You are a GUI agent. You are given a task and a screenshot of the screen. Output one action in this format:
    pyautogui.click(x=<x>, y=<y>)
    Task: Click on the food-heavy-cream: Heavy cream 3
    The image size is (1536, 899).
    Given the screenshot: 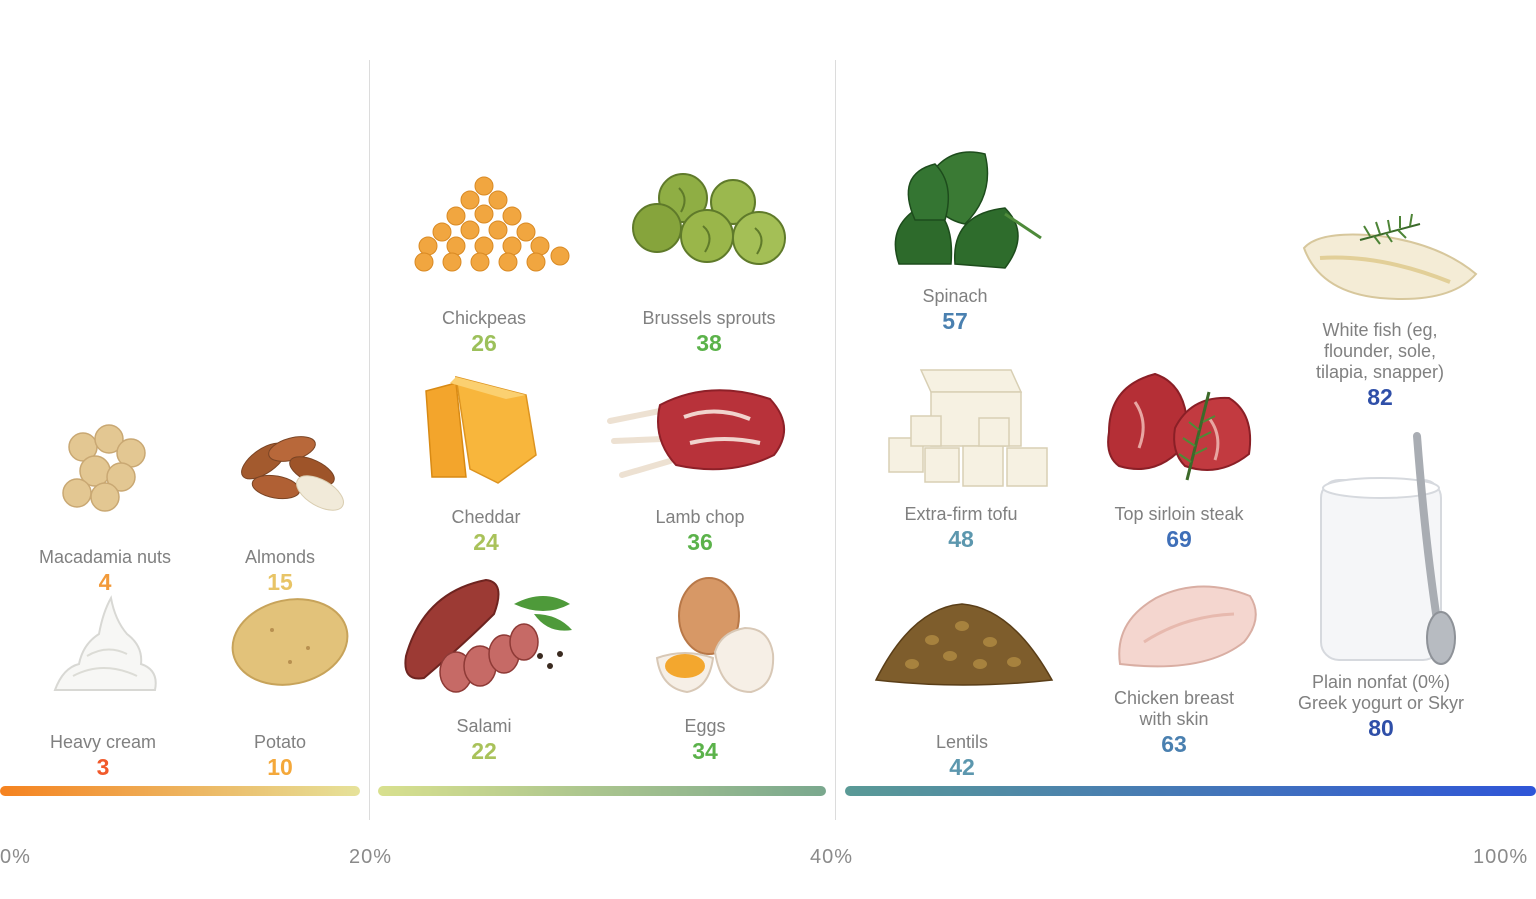 What is the action you would take?
    pyautogui.click(x=106, y=685)
    